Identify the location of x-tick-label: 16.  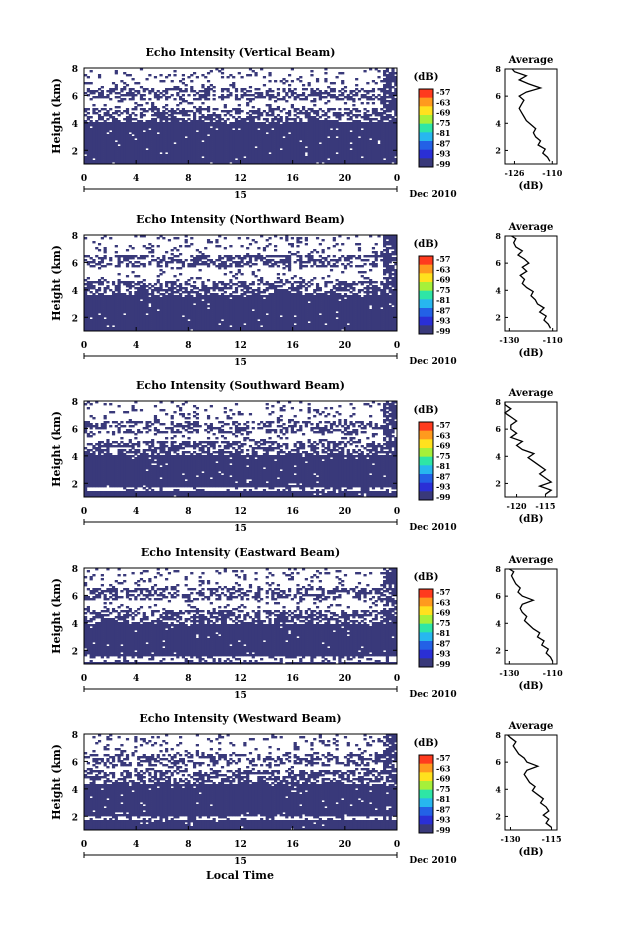
(292, 179).